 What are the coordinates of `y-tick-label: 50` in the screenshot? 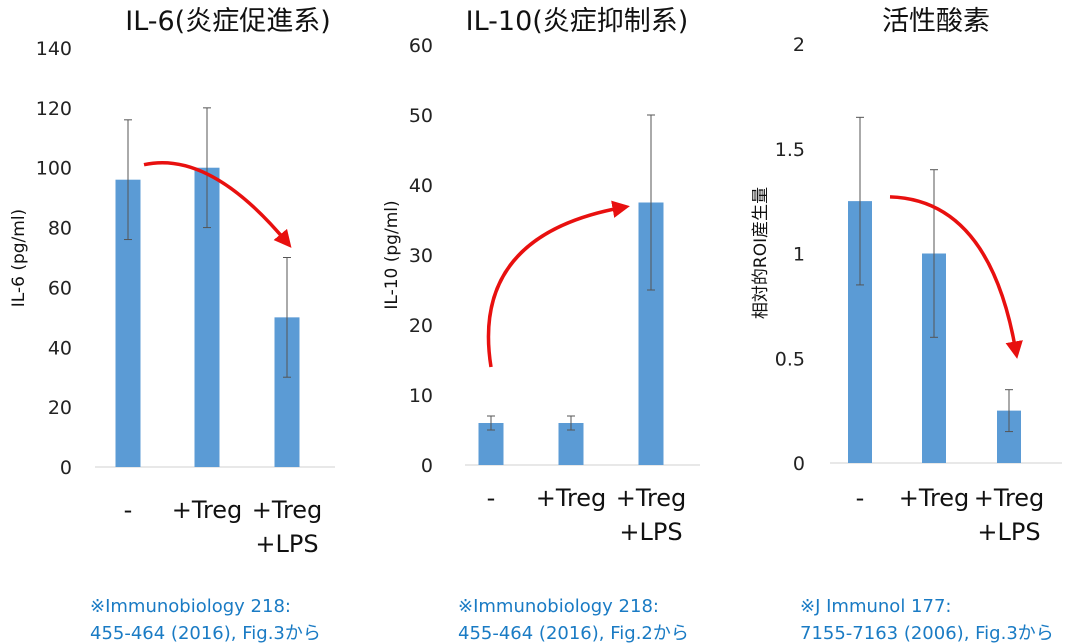 It's located at (421, 116).